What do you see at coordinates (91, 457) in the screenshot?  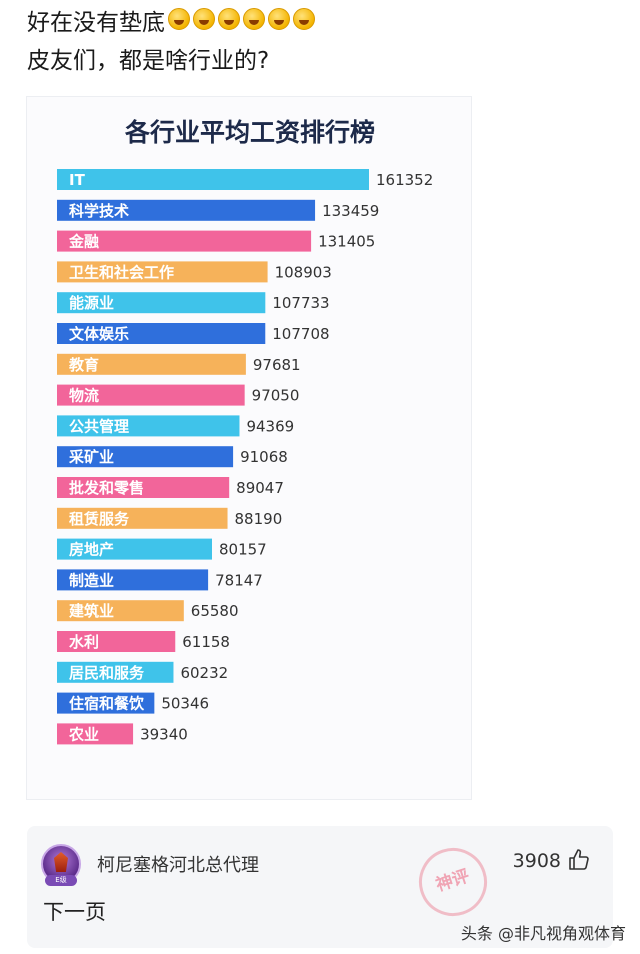 I see `bar-category-label: 采矿业` at bounding box center [91, 457].